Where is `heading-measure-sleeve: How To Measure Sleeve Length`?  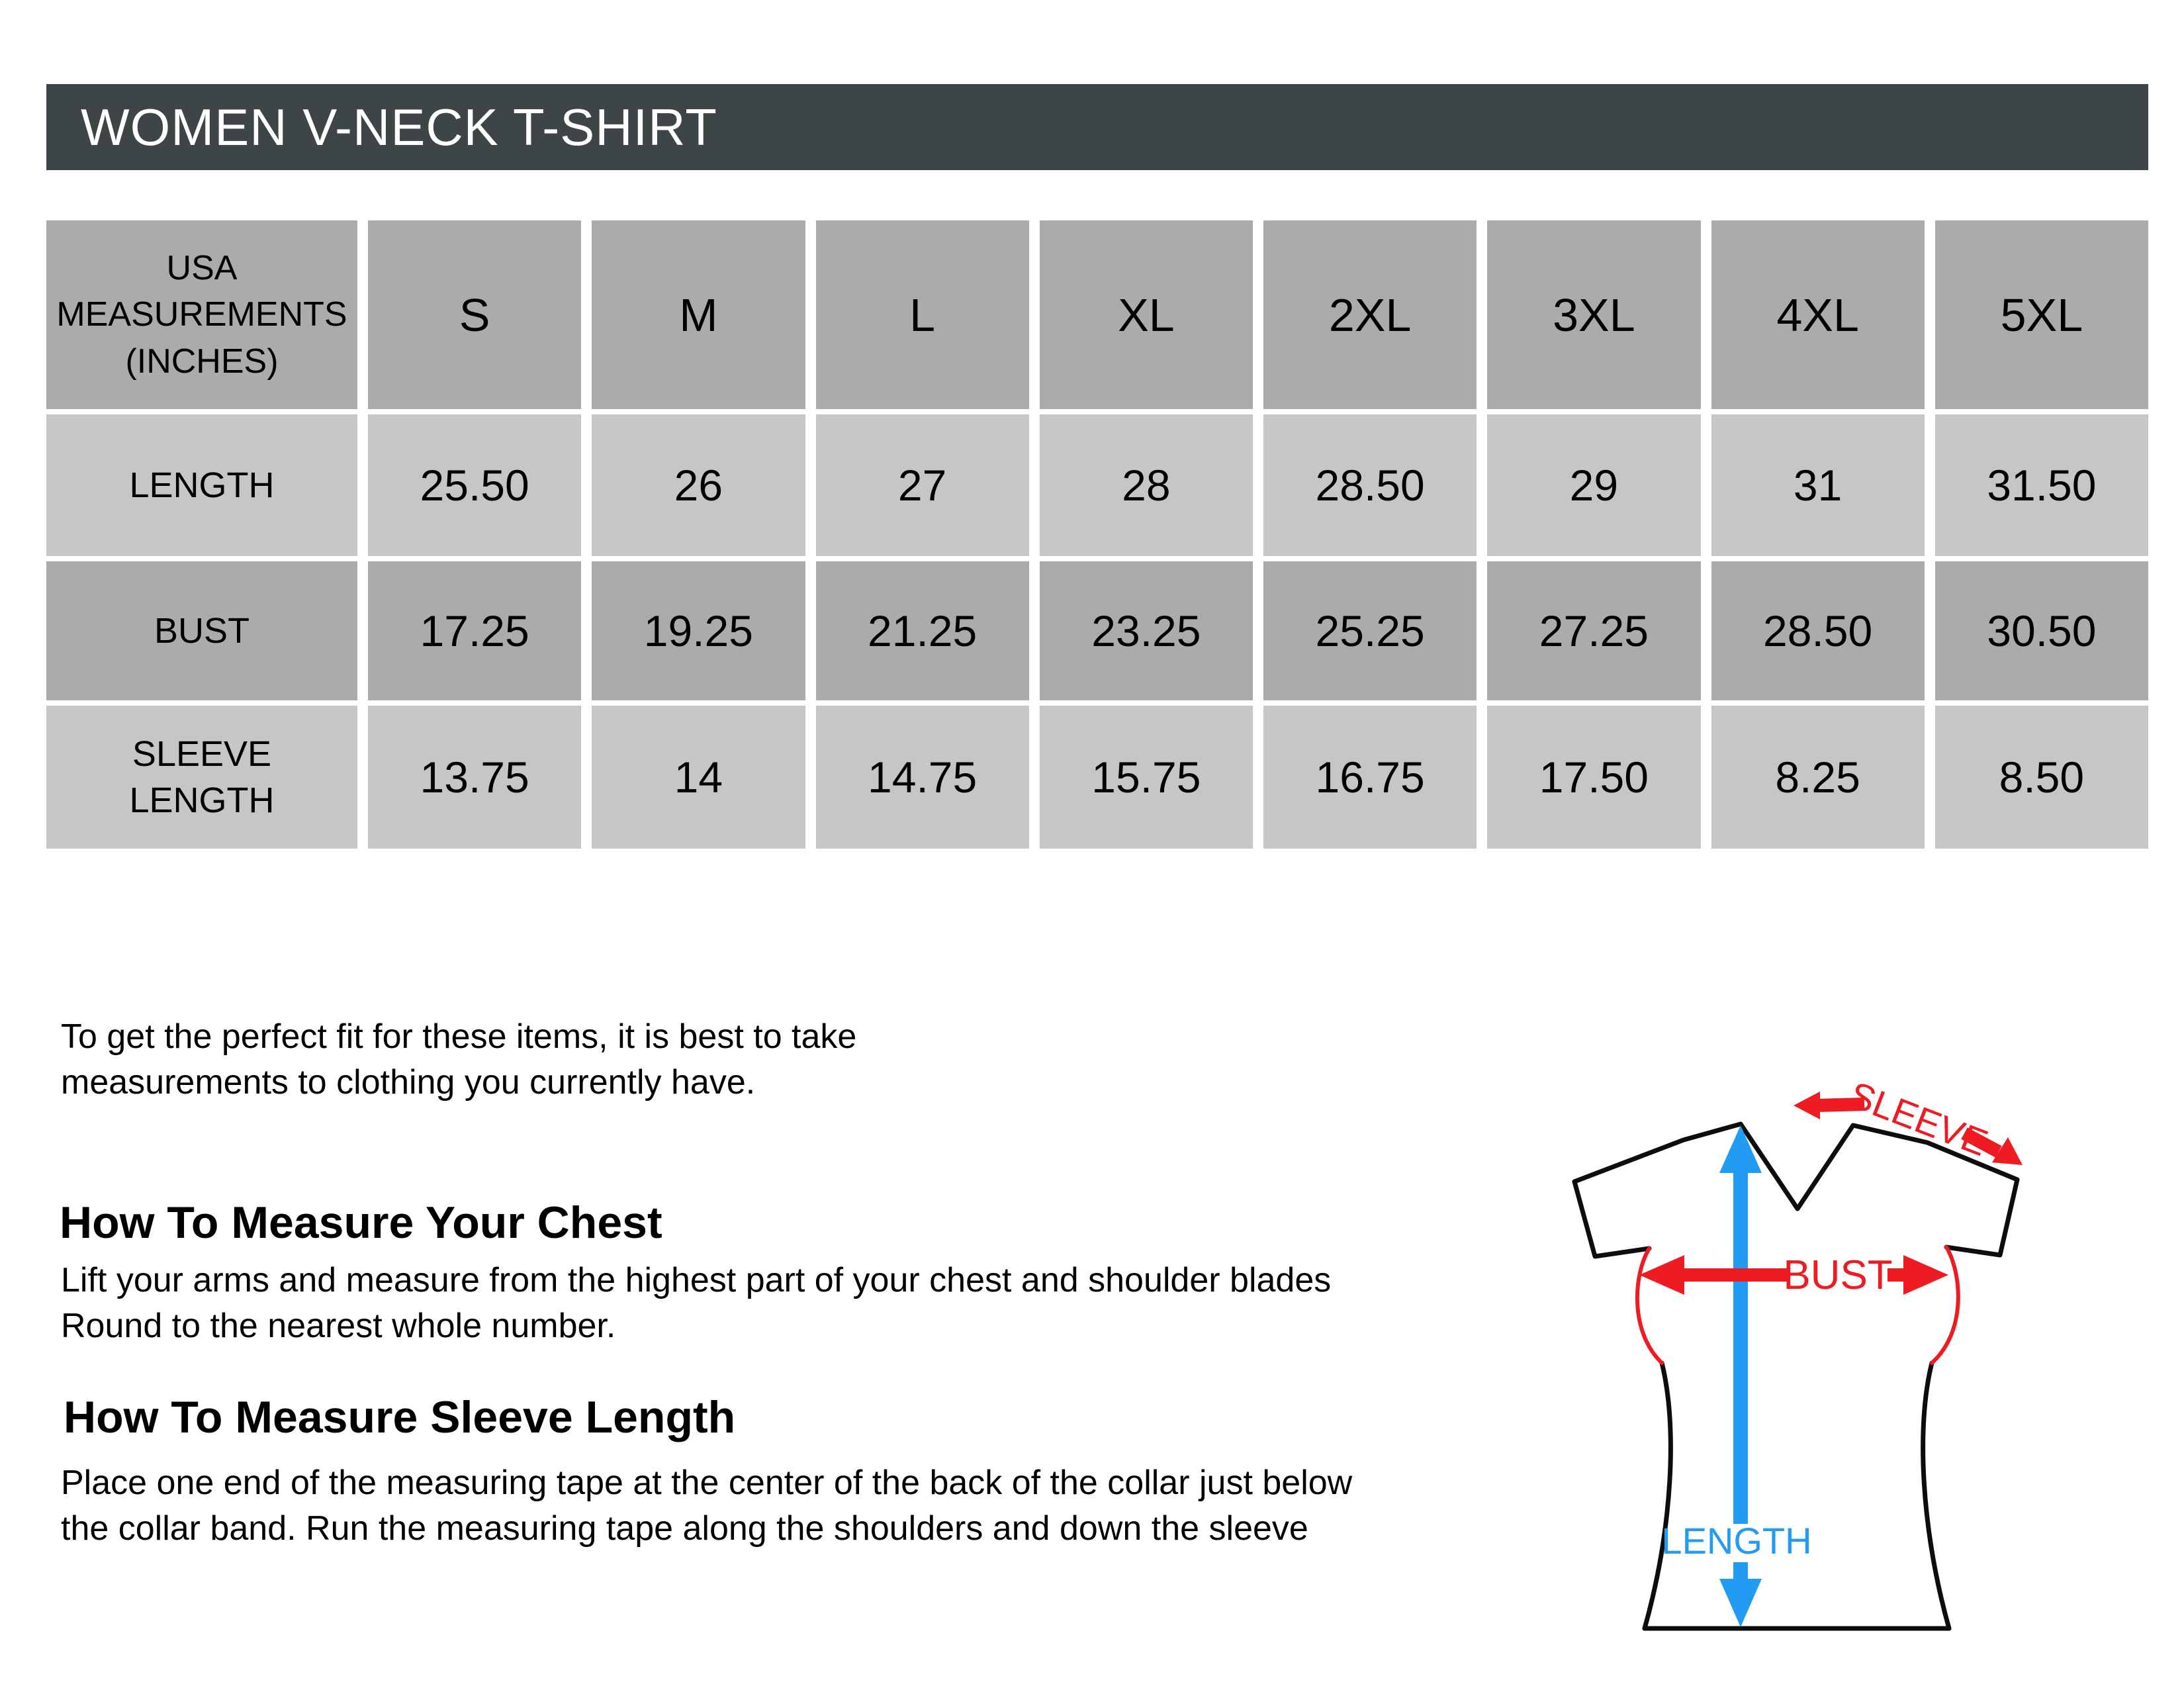 heading-measure-sleeve: How To Measure Sleeve Length is located at coordinates (400, 1417).